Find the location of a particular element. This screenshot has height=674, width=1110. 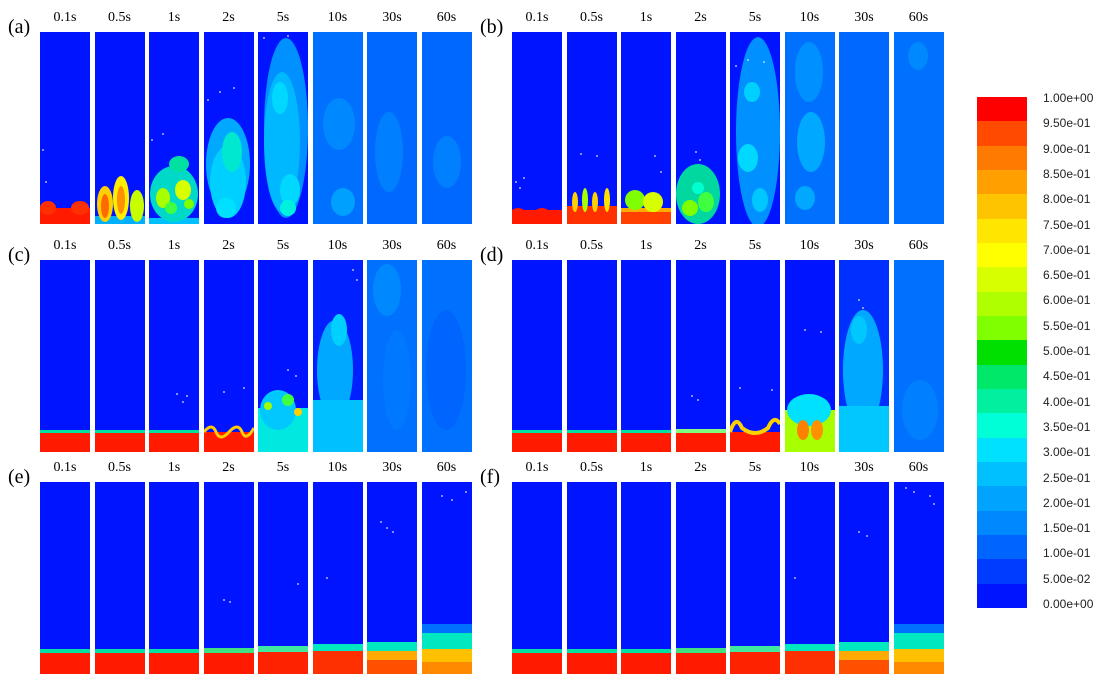

colorbar-label: 7.00e-01 is located at coordinates (1067, 249).